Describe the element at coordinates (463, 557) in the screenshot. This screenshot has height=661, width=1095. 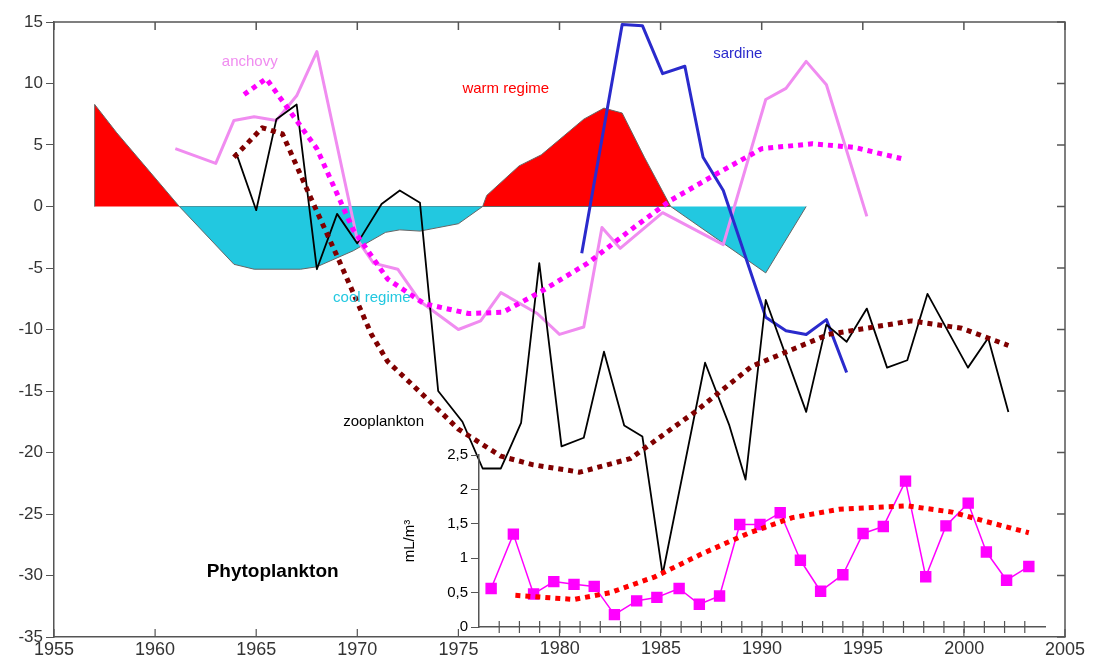
I see `y-tick-label: 1` at that location.